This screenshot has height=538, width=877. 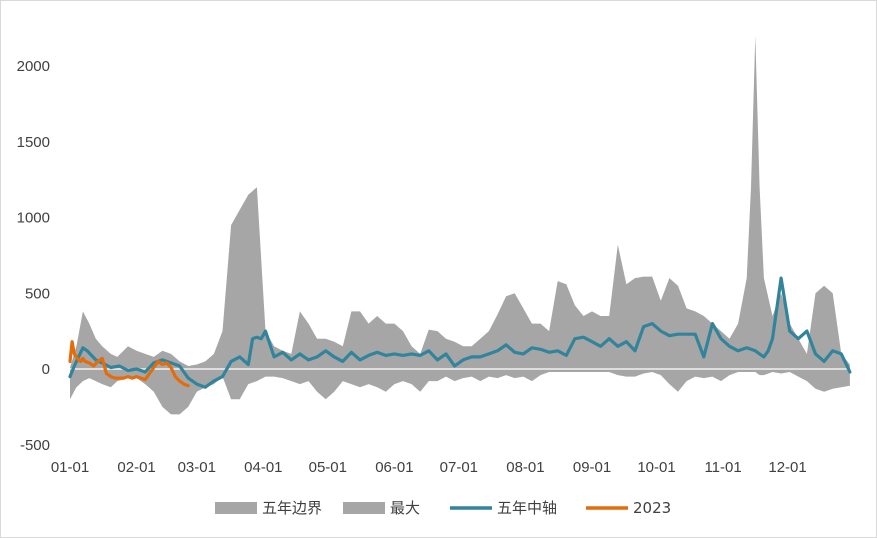 I want to click on x-tick-label: 10-01, so click(x=656, y=467).